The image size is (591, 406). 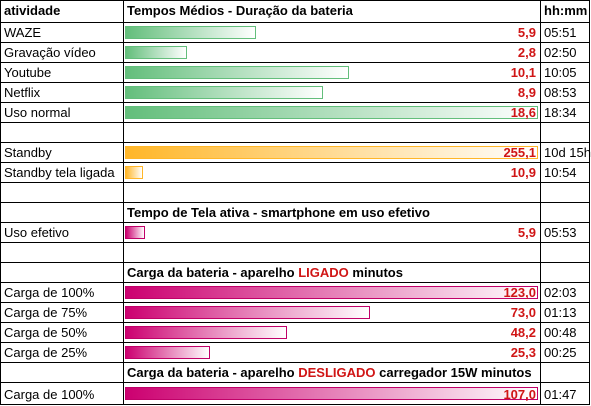 I want to click on activity-label: Carga de 50%, so click(x=46, y=332).